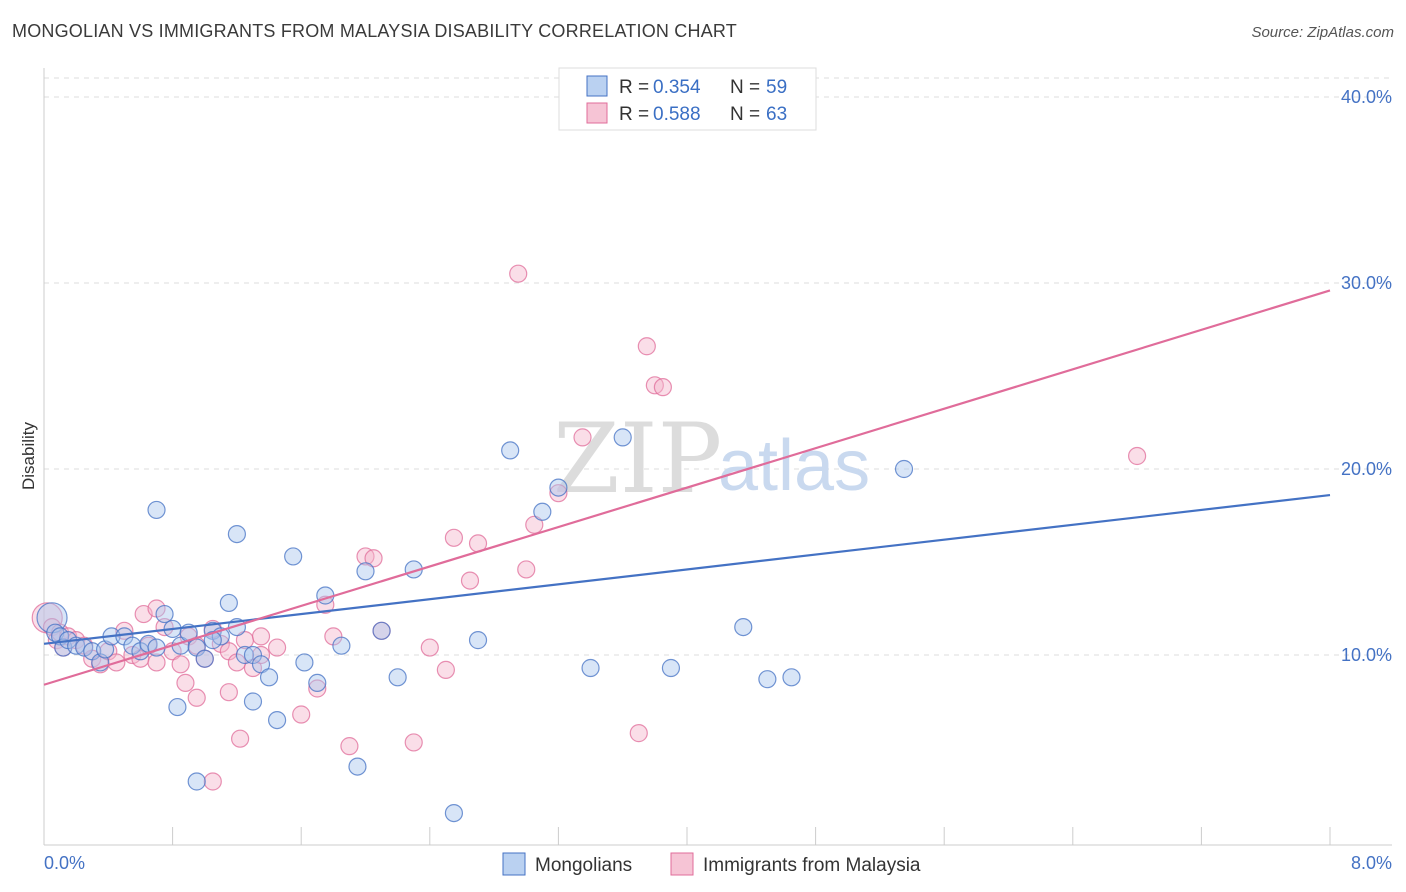  I want to click on y-tick-labels: 10.0% 20.0% 30.0% 40.0%, so click(1366, 376).